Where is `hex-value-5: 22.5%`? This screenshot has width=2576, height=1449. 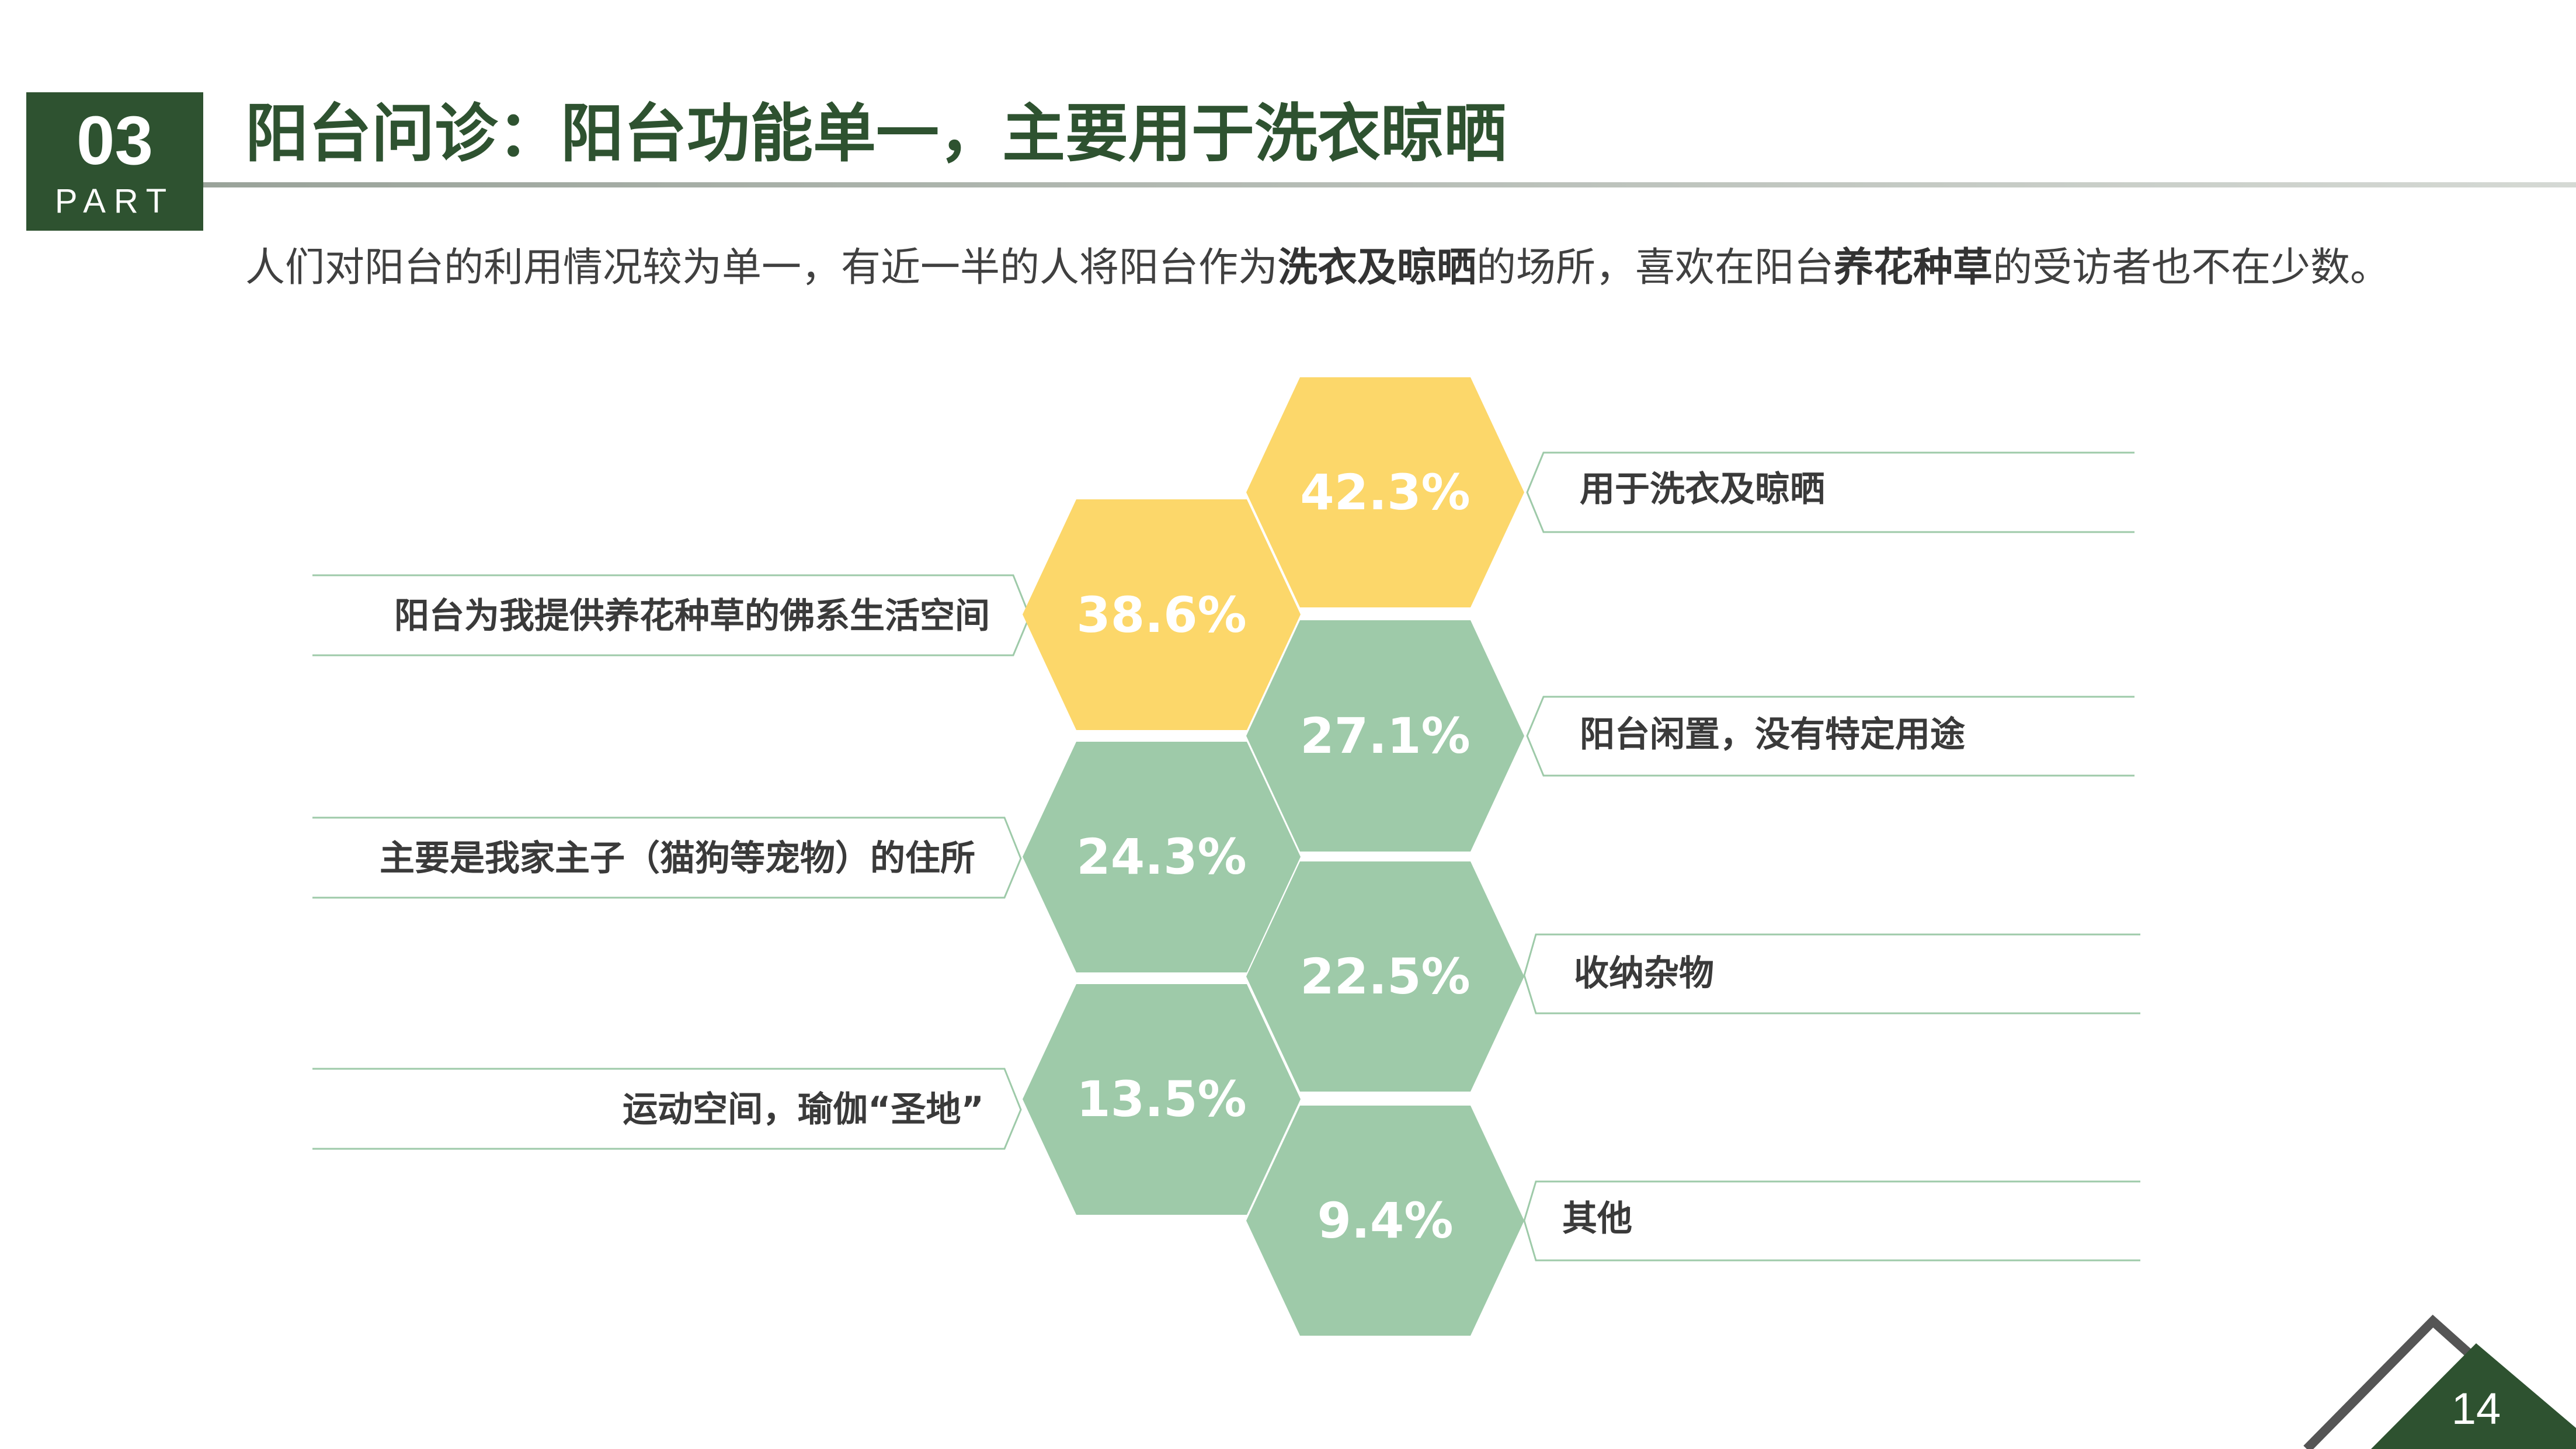 hex-value-5: 22.5% is located at coordinates (1385, 976).